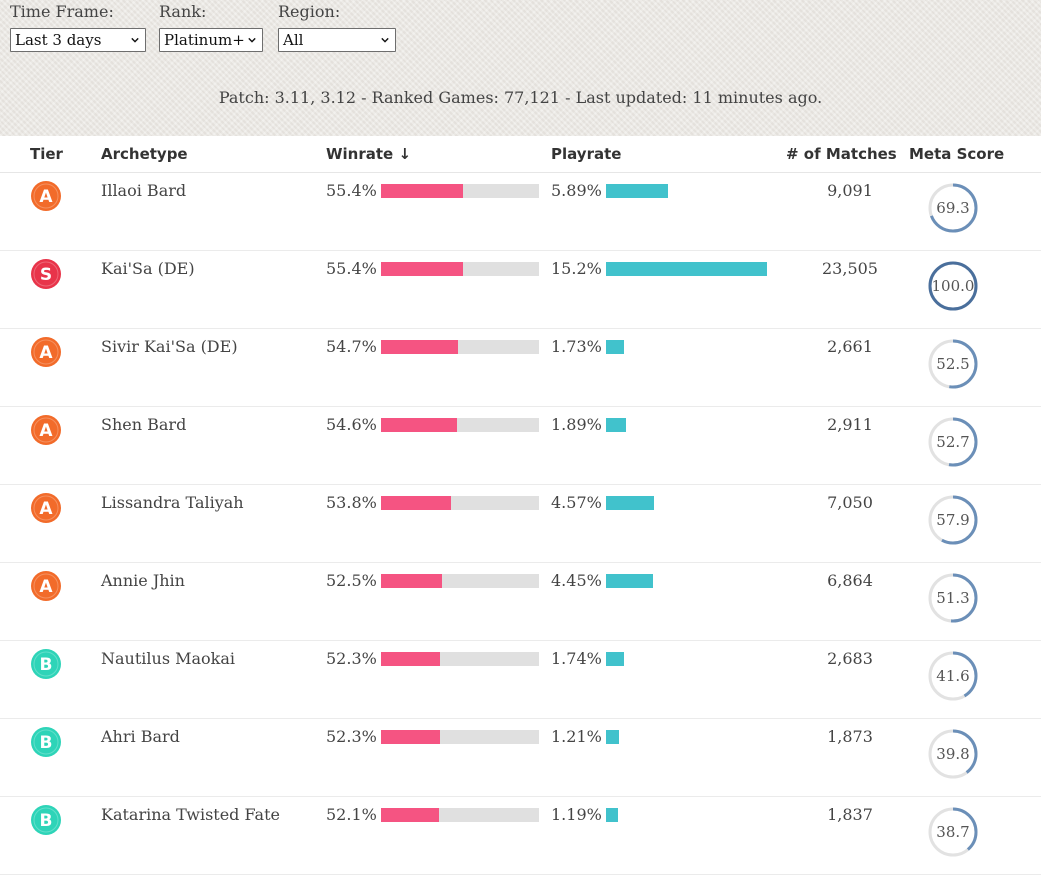 This screenshot has height=875, width=1041. I want to click on playrate-cell: 1.73%, so click(664, 367).